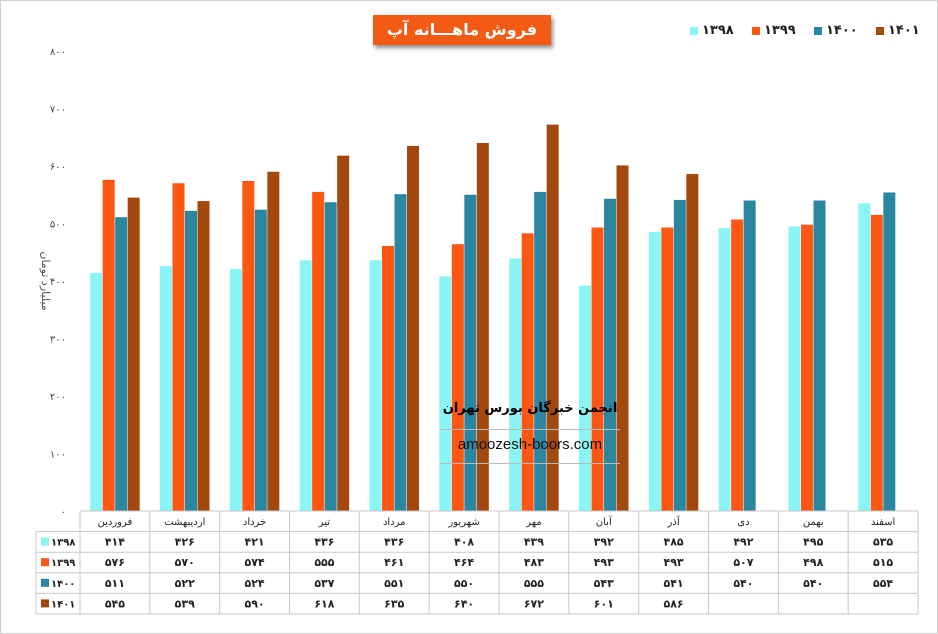  I want to click on table-cell-value: ۵۳۹, so click(185, 603).